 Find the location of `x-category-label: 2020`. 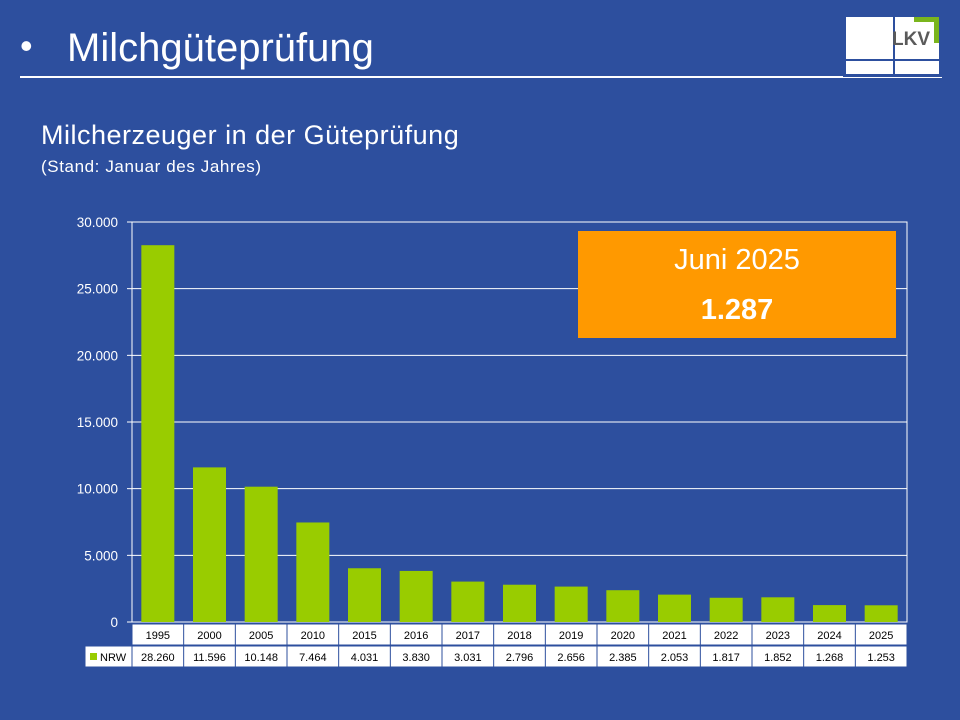

x-category-label: 2020 is located at coordinates (623, 636).